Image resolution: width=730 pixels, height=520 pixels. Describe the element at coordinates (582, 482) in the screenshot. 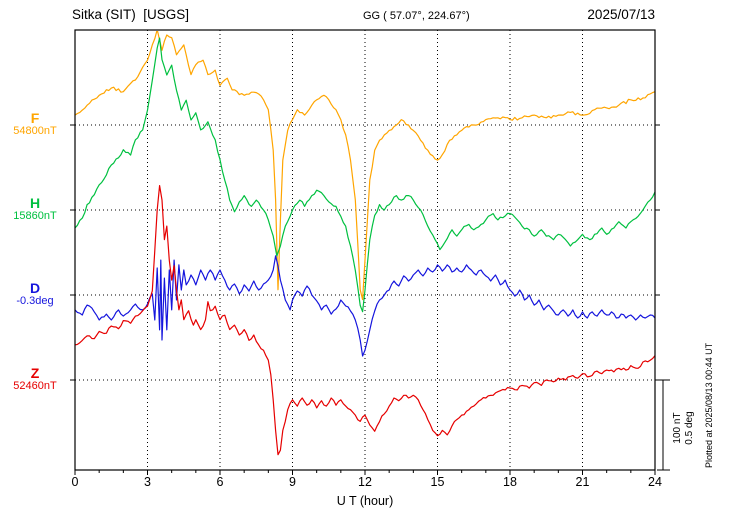

I see `x-tick-label: 21` at that location.